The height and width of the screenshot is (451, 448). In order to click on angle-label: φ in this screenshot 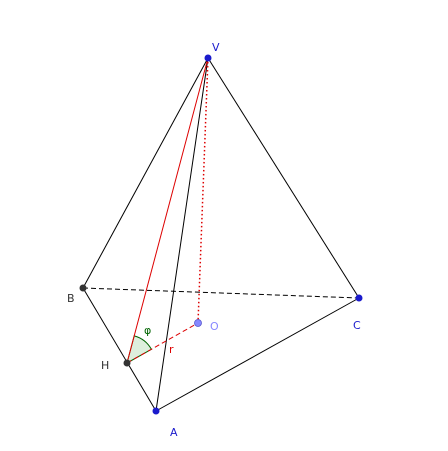, I will do `click(147, 330)`.